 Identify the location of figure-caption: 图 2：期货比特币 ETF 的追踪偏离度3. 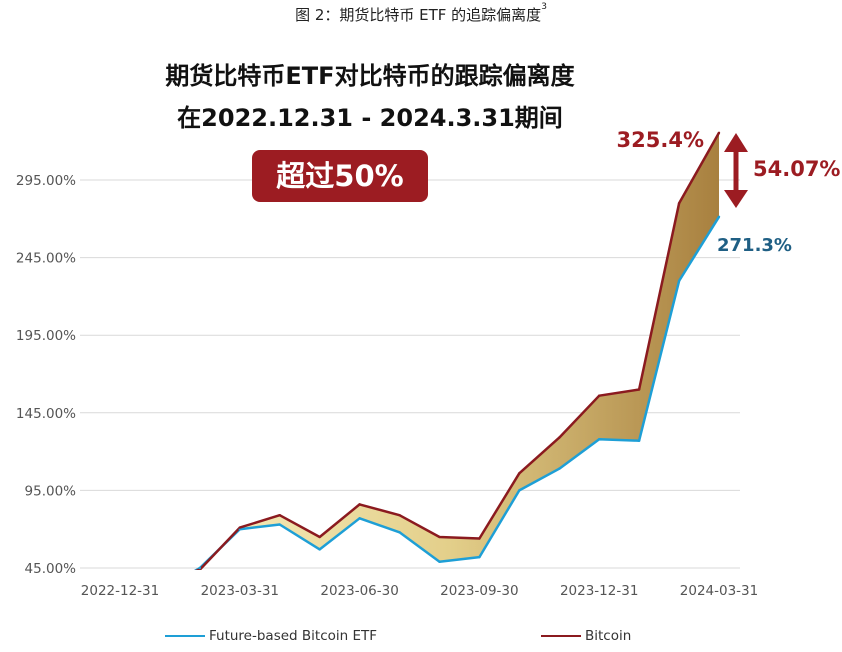
(421, 13).